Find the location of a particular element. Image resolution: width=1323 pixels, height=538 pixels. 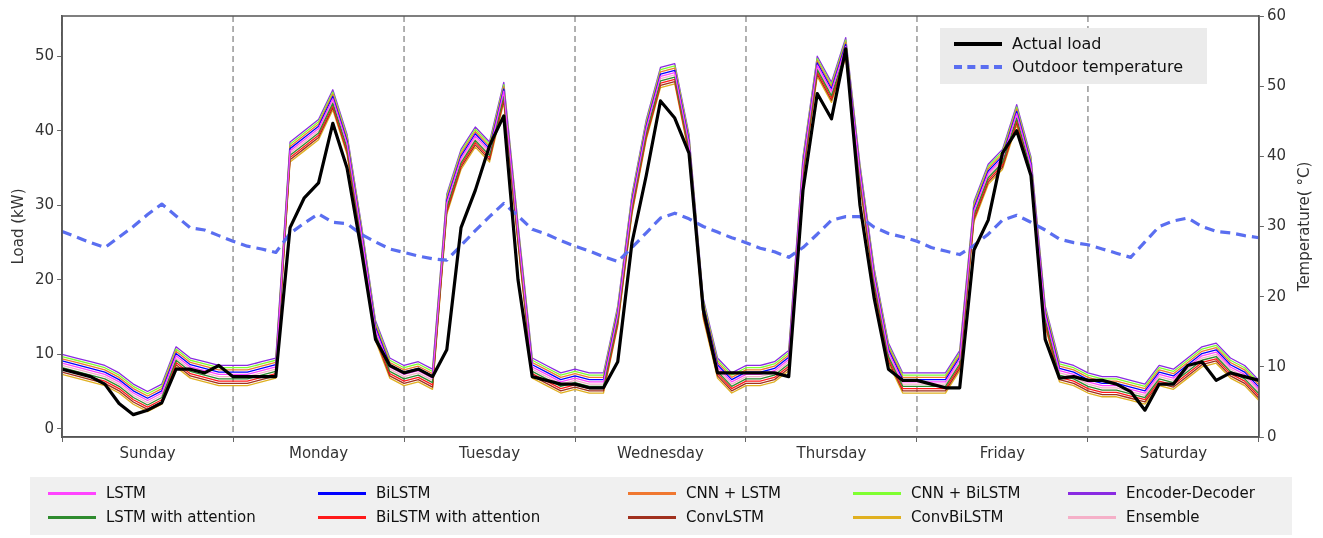

legend-label: Actual load is located at coordinates (1057, 43).